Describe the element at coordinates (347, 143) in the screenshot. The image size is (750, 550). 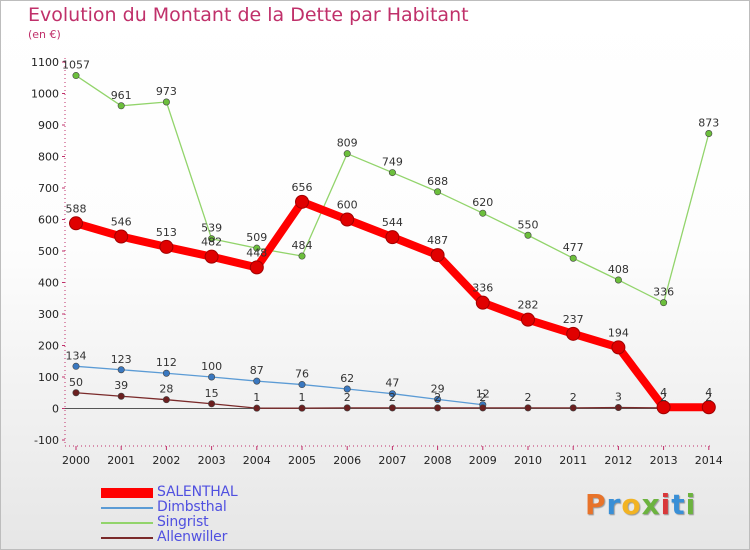
I see `data-label: 809` at that location.